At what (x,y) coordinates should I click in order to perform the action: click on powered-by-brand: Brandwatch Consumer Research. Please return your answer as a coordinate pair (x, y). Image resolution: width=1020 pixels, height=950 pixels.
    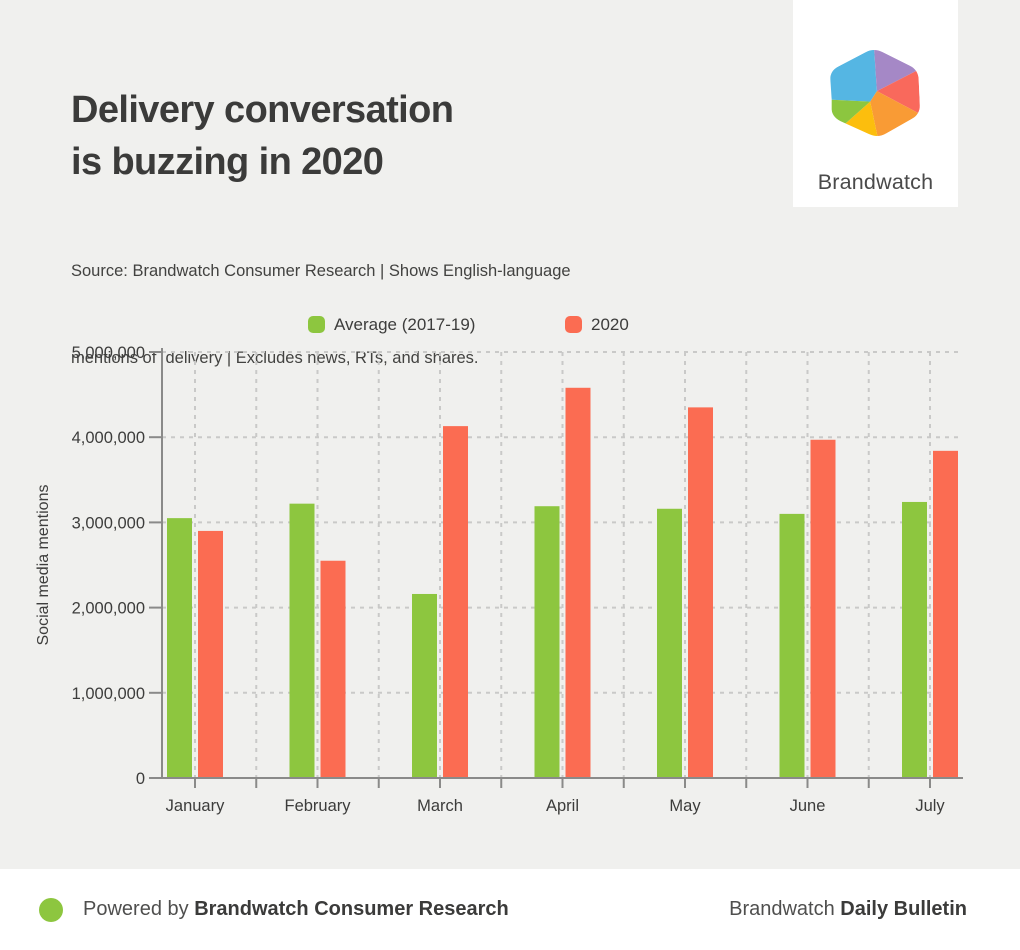
    Looking at the image, I should click on (351, 909).